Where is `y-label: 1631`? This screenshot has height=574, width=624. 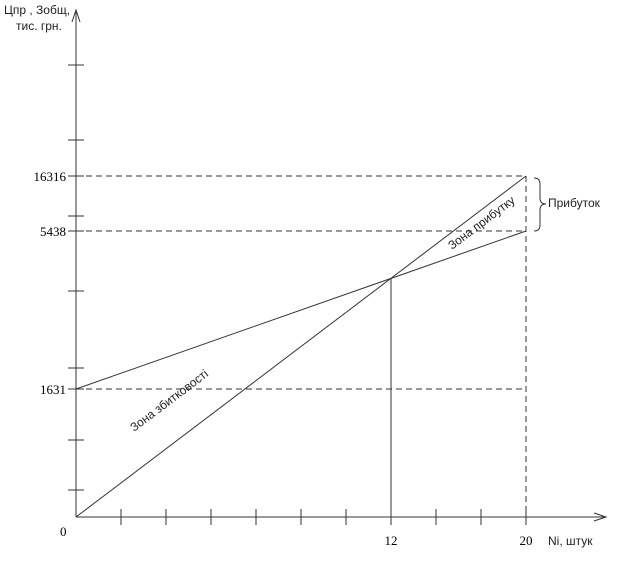
y-label: 1631 is located at coordinates (53, 389).